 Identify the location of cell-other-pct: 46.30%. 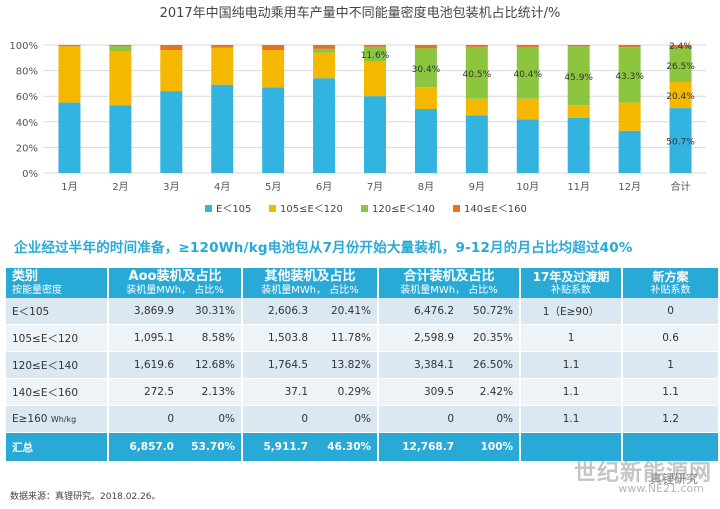
(346, 447).